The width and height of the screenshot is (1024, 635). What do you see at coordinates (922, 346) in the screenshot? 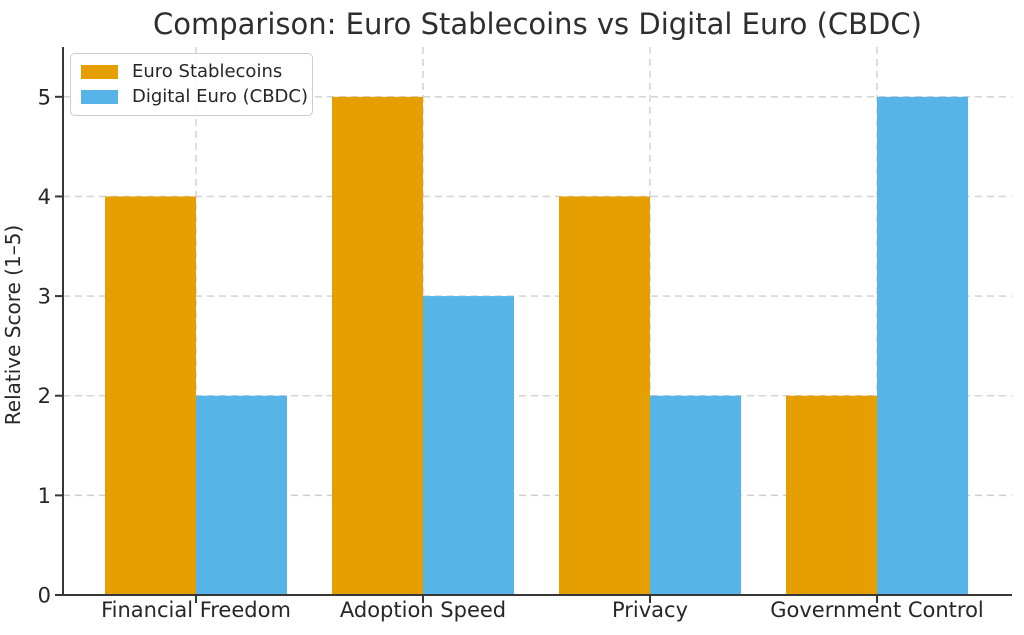
I see `bar-government-control-digital-euro-cbdc` at bounding box center [922, 346].